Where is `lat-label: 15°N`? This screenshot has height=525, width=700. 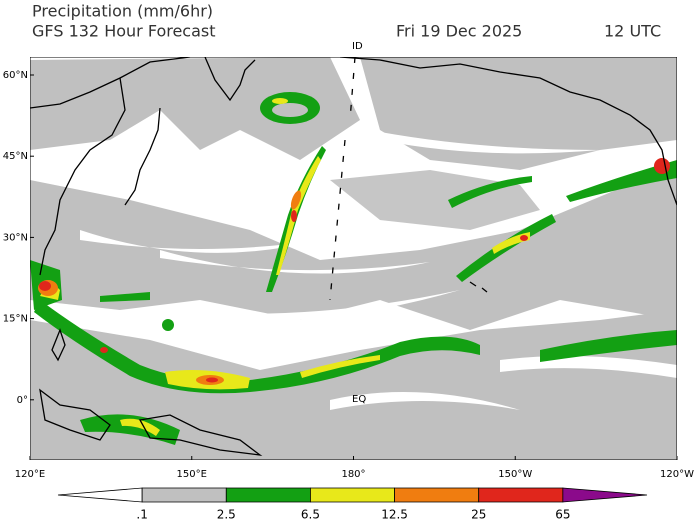 lat-label: 15°N is located at coordinates (15, 319).